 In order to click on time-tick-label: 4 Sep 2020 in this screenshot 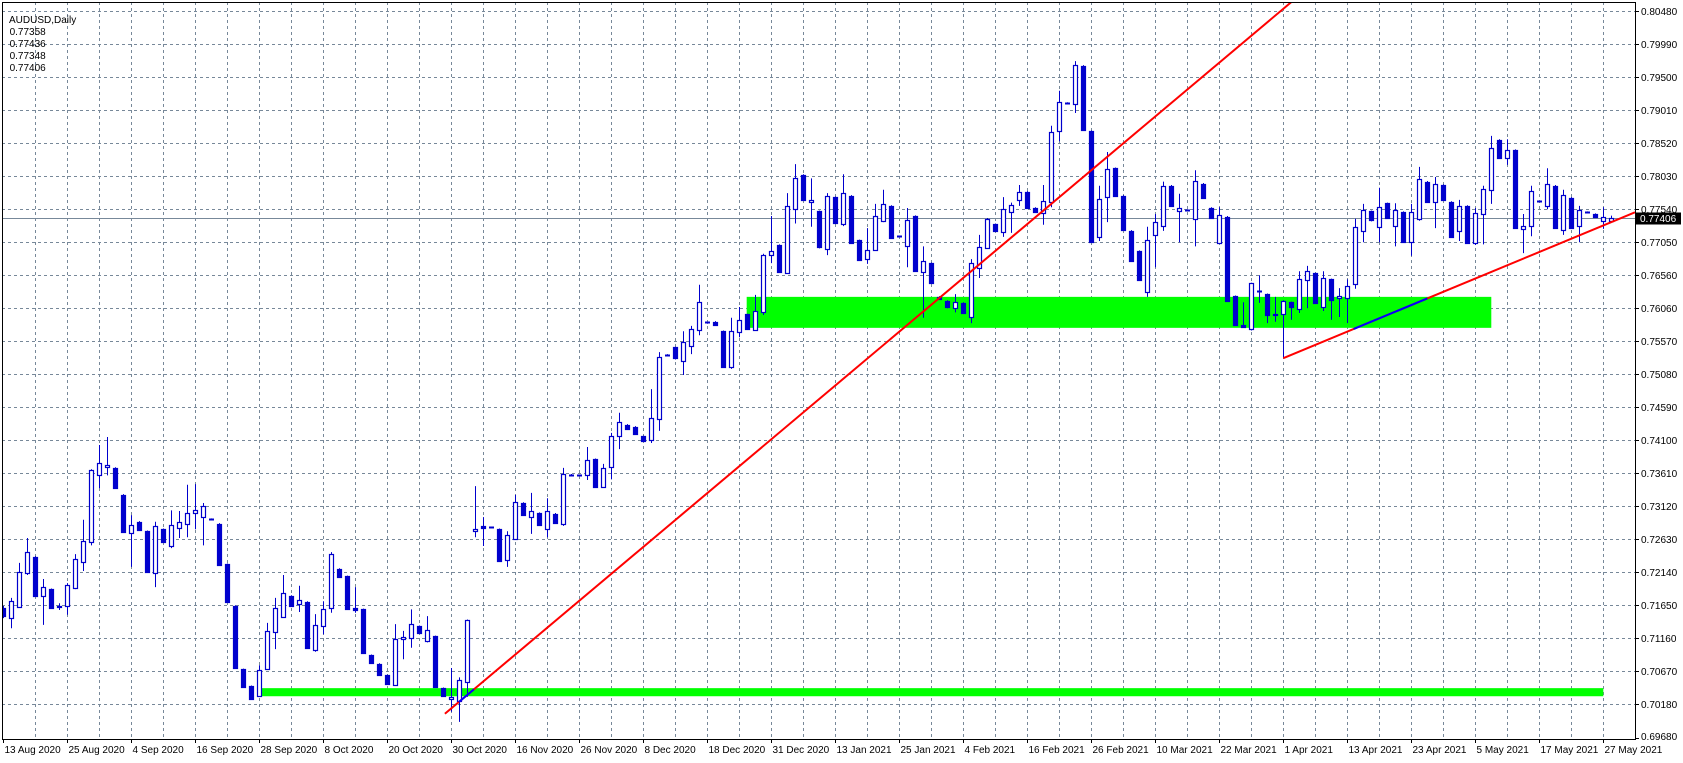, I will do `click(159, 750)`.